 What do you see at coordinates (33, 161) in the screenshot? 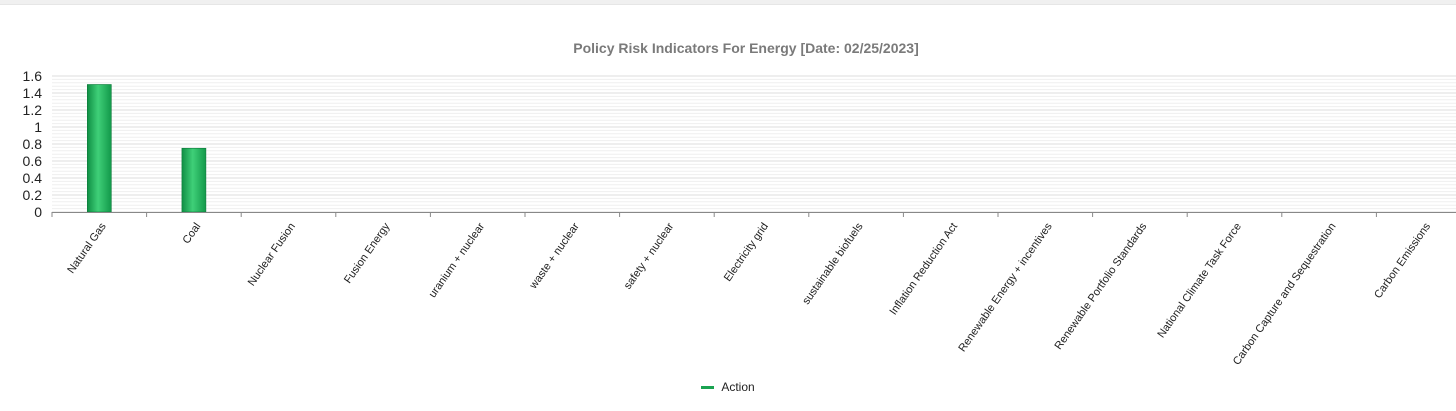
I see `y-tick-label: 0.6` at bounding box center [33, 161].